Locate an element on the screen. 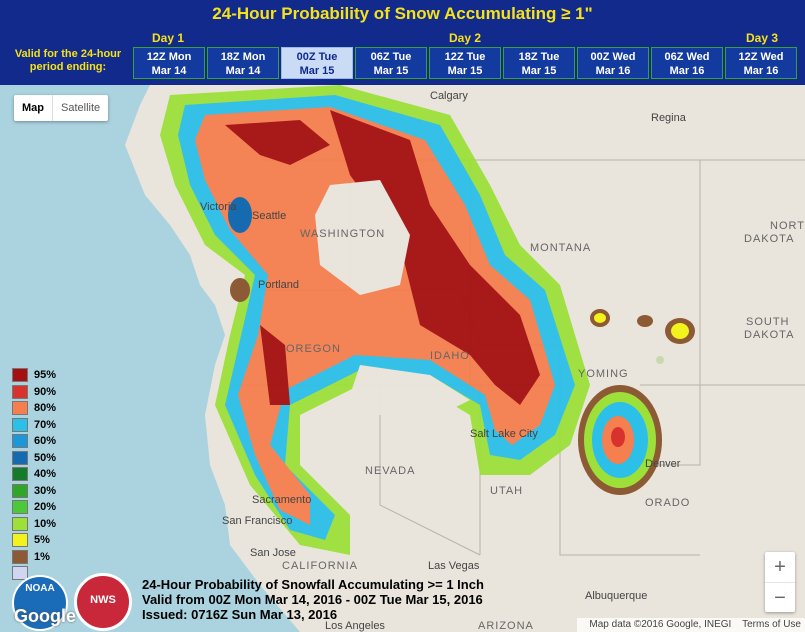 This screenshot has width=805, height=632. tab-0: 12Z Mon Mar 14 is located at coordinates (169, 63).